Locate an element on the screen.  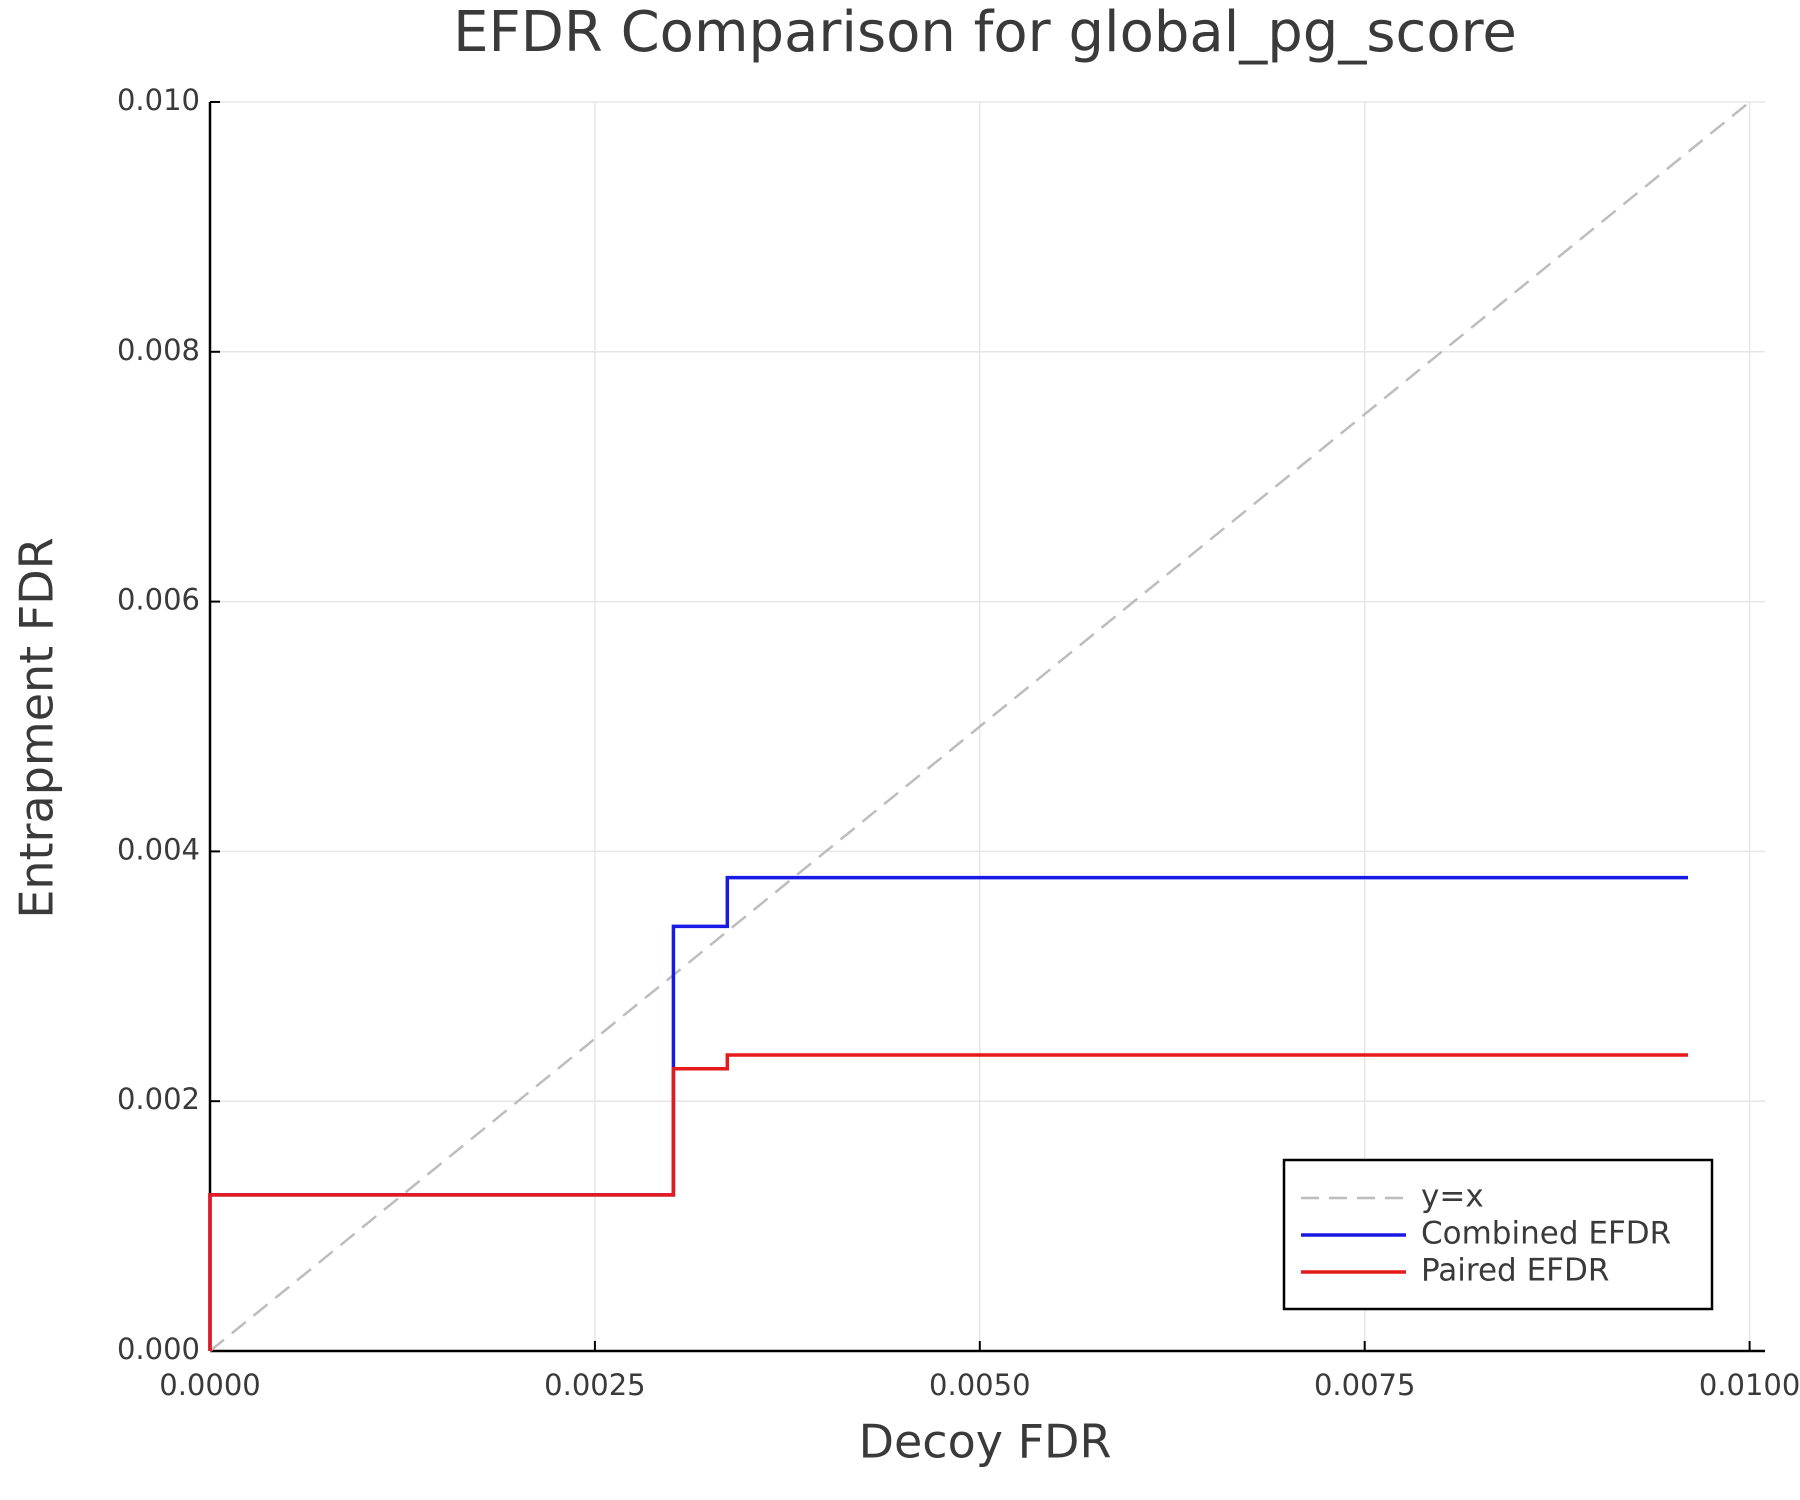
y-tick-label: 0.006 is located at coordinates (158, 600).